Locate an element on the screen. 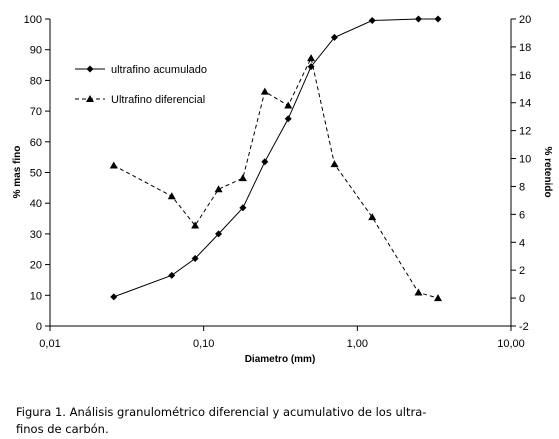 This screenshot has width=559, height=439. y-left-tick-label: 30 is located at coordinates (36, 235).